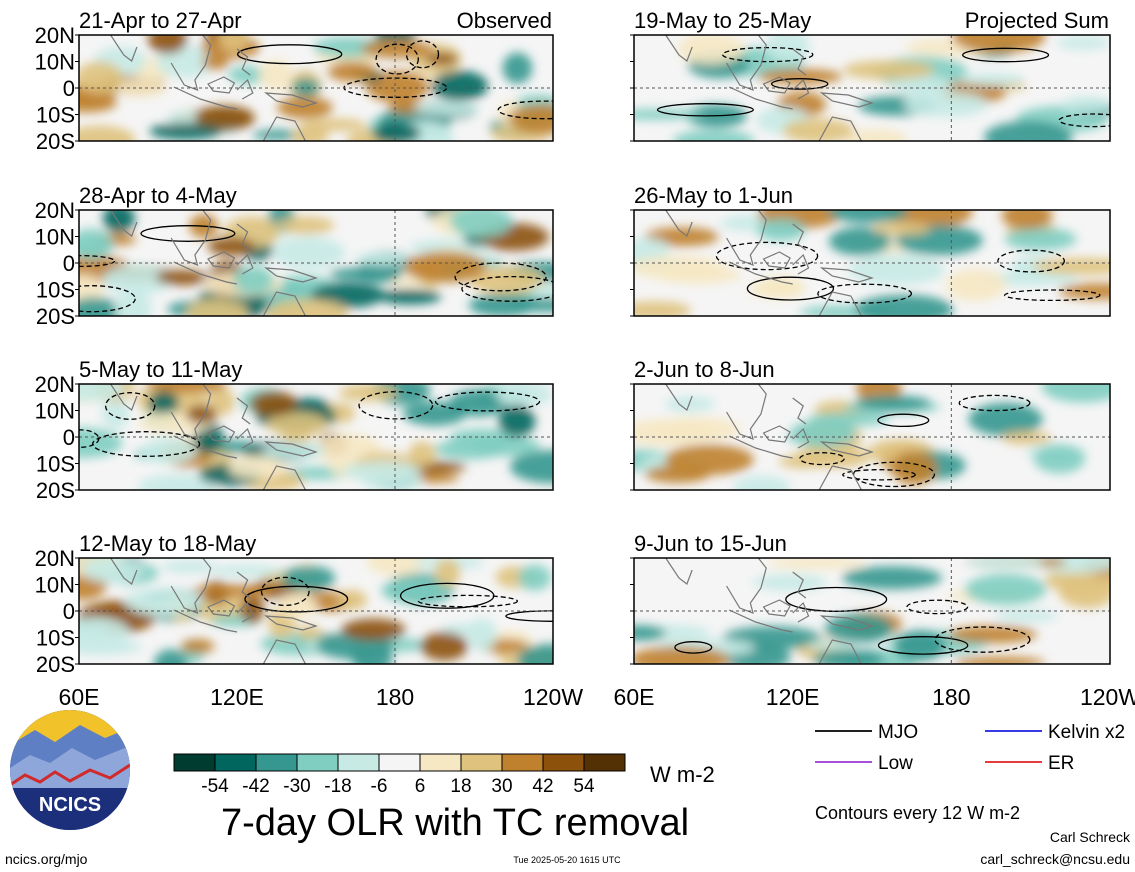 The width and height of the screenshot is (1135, 872). What do you see at coordinates (455, 823) in the screenshot?
I see `chart-title: 7-day OLR with TC removal` at bounding box center [455, 823].